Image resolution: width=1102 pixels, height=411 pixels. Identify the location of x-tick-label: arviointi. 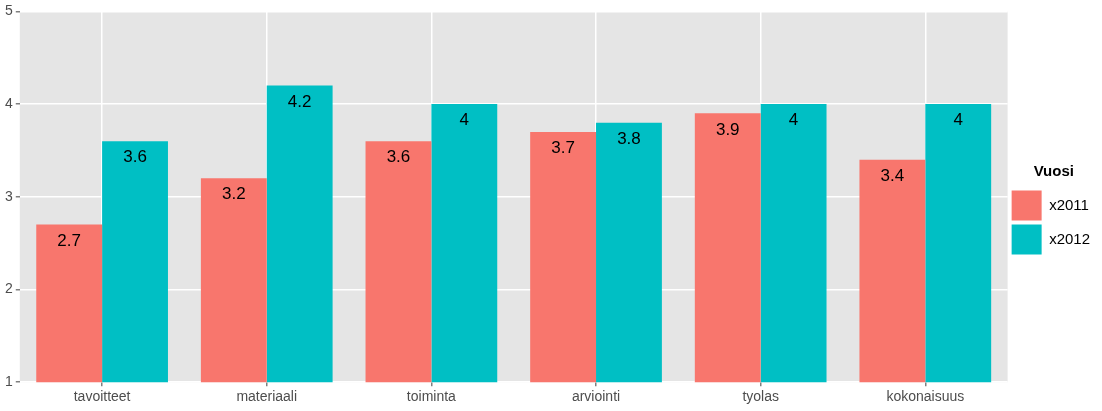
(596, 396).